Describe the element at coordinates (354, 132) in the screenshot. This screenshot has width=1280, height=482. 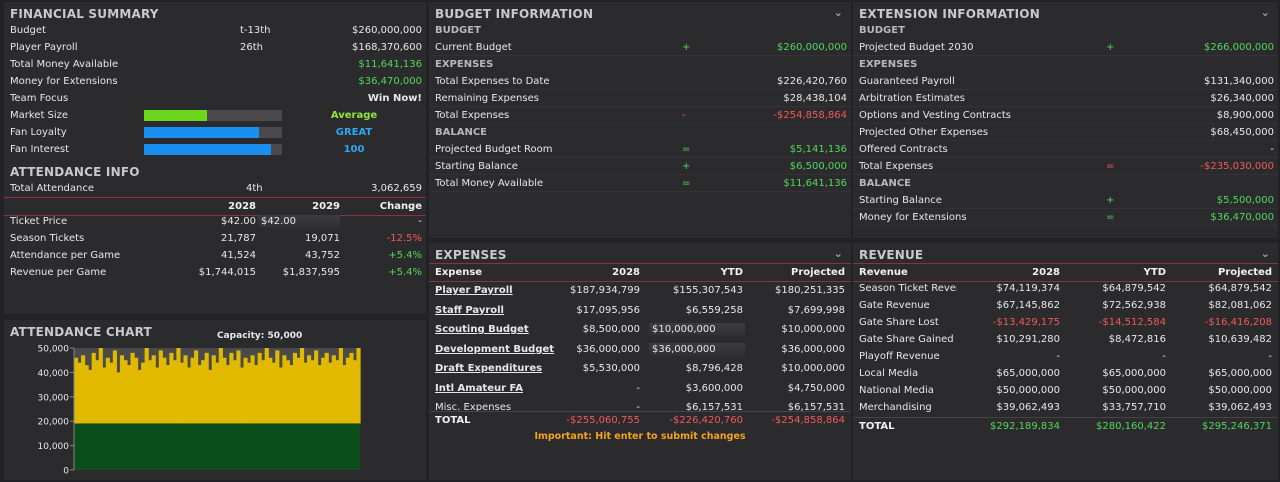
I see `rating-value: GREAT` at that location.